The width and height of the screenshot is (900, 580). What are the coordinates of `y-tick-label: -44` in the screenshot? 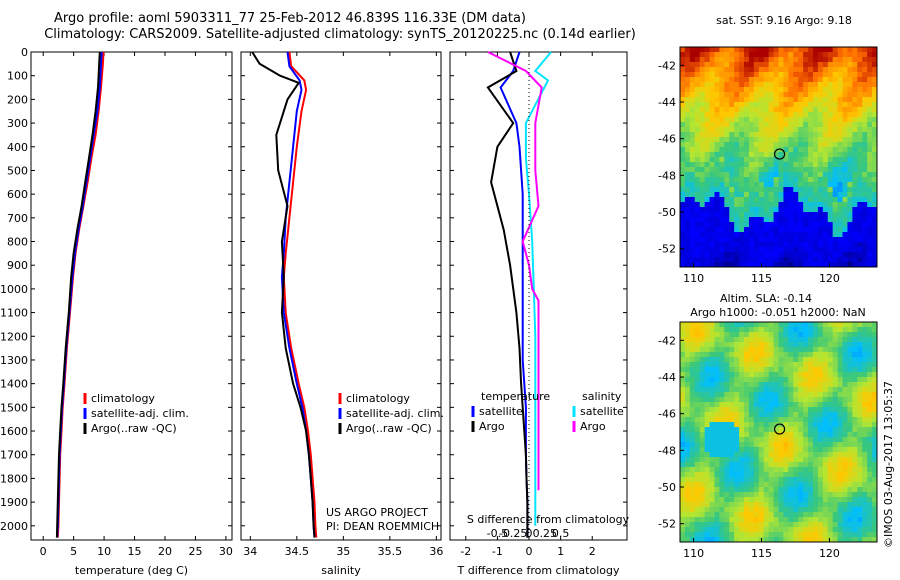 It's located at (667, 377).